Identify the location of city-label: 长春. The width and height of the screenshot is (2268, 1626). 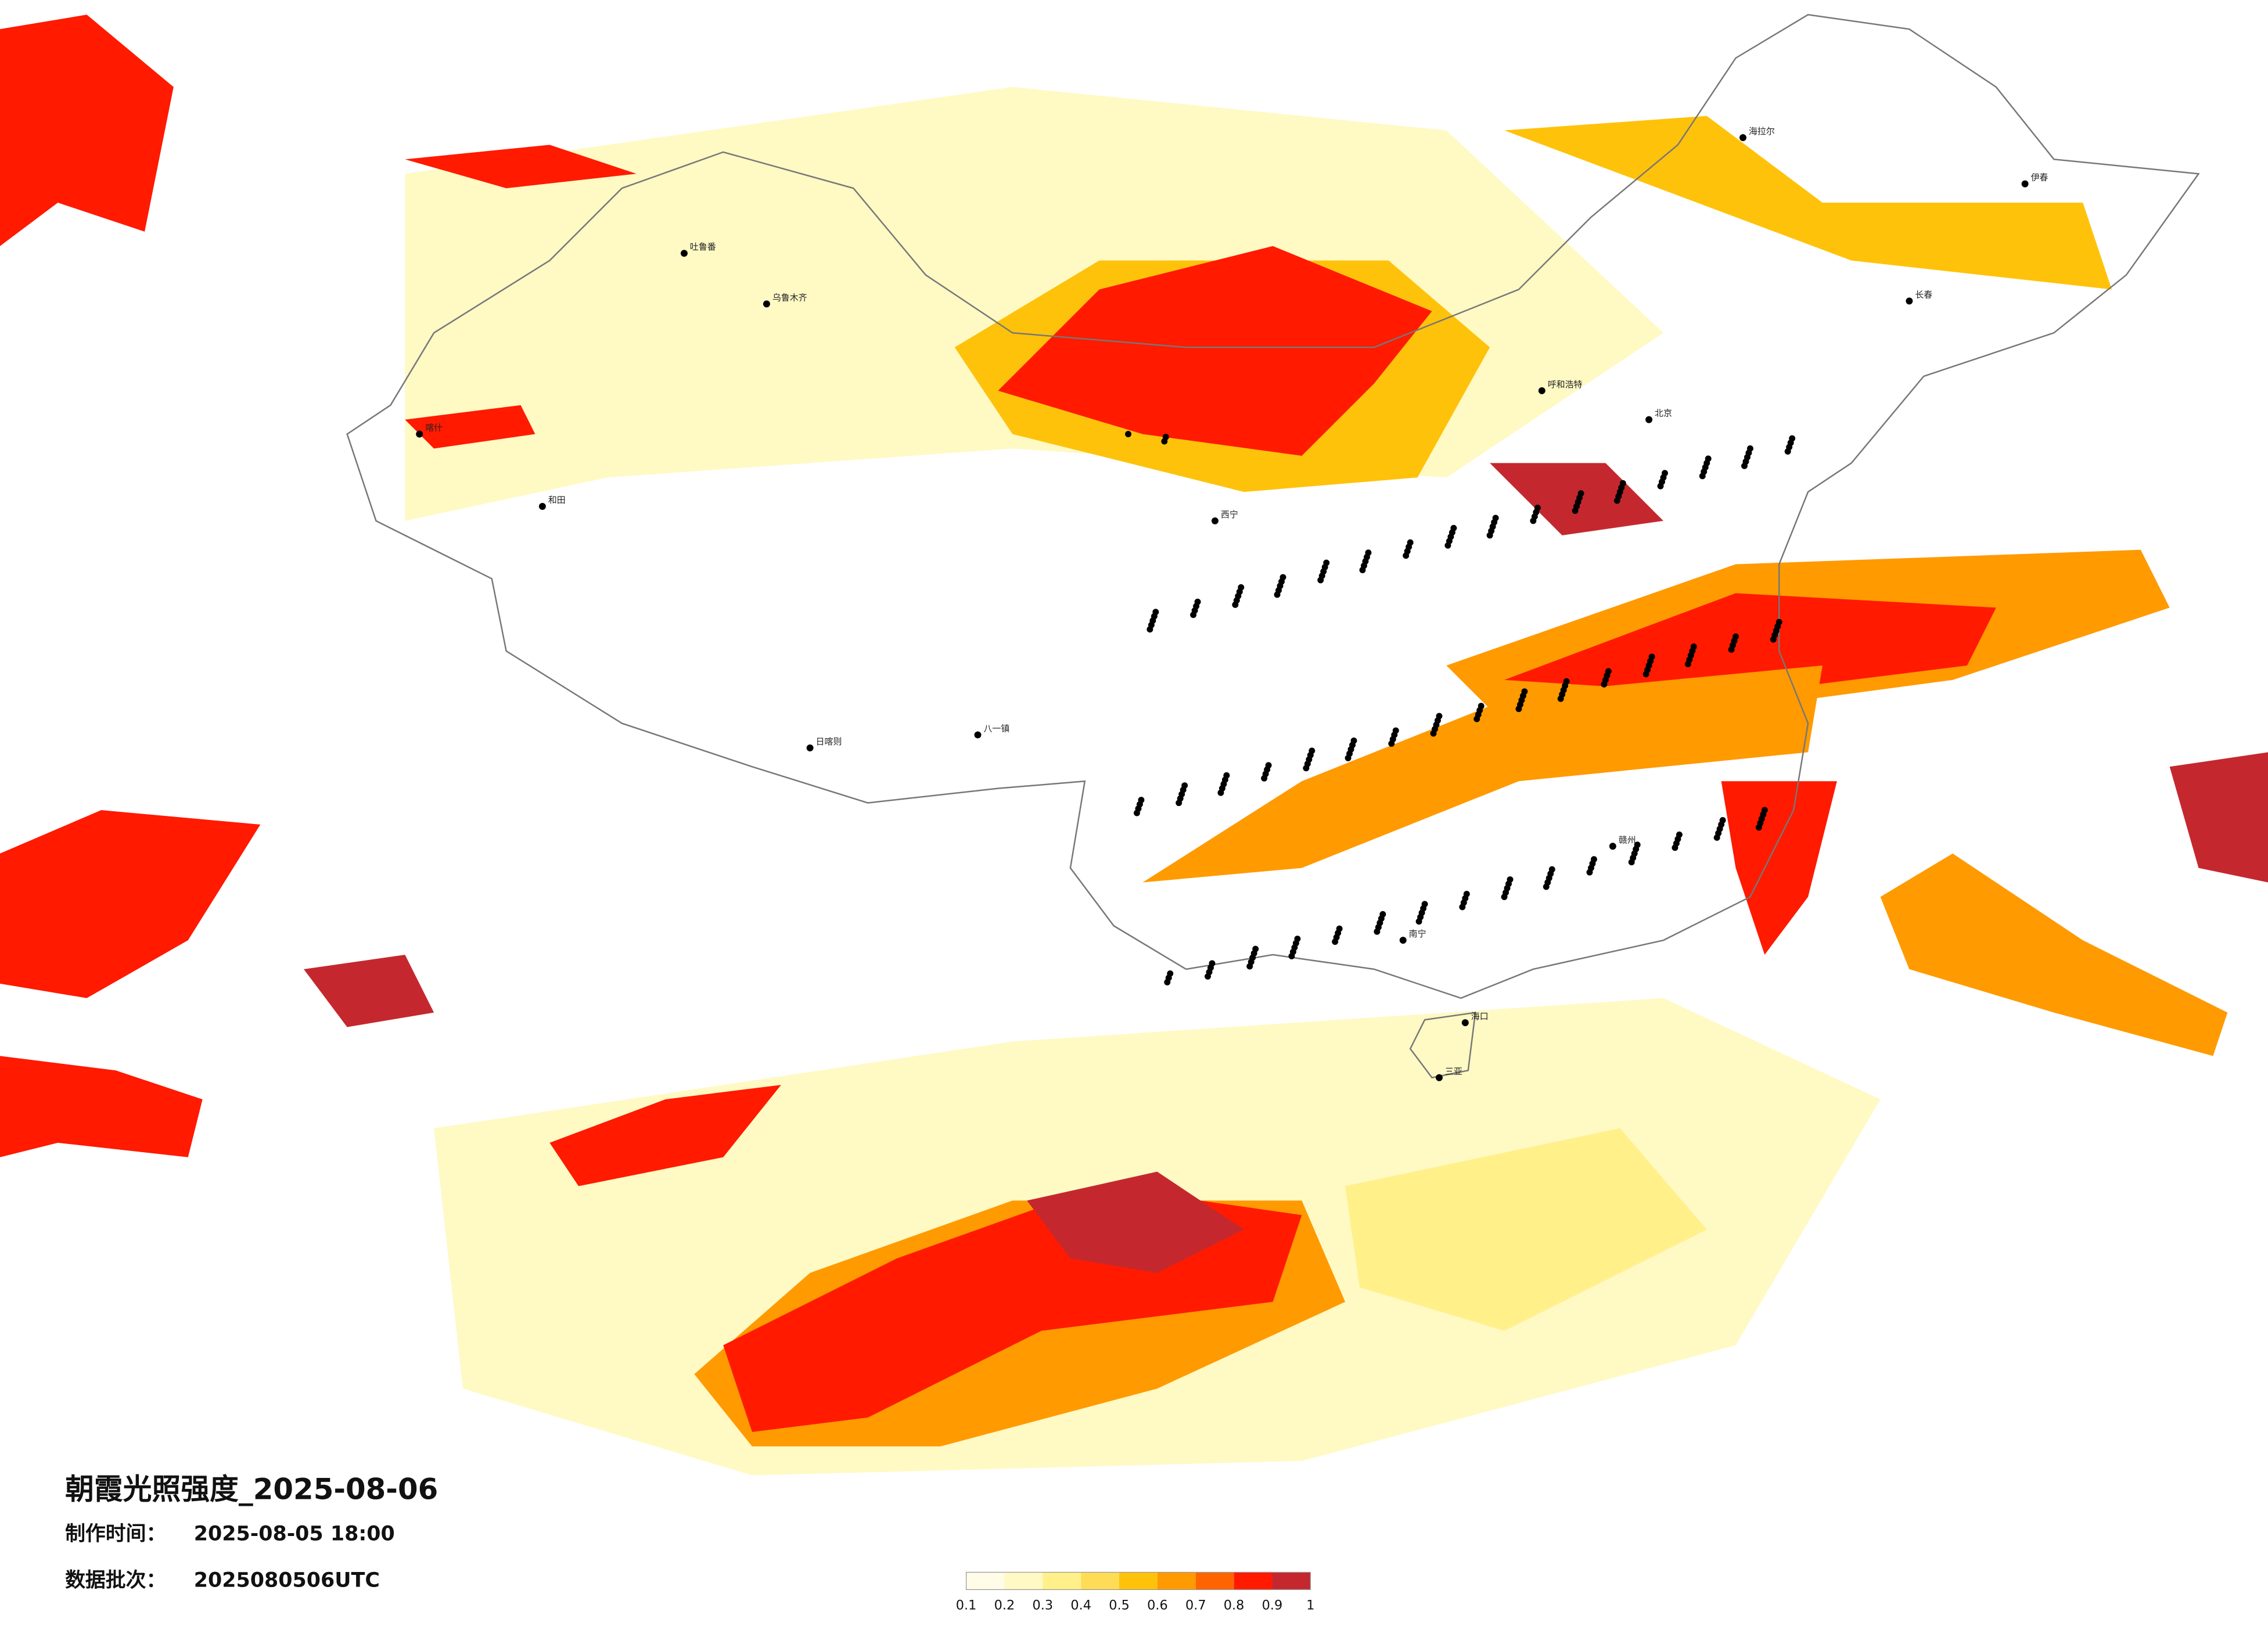
(1923, 294).